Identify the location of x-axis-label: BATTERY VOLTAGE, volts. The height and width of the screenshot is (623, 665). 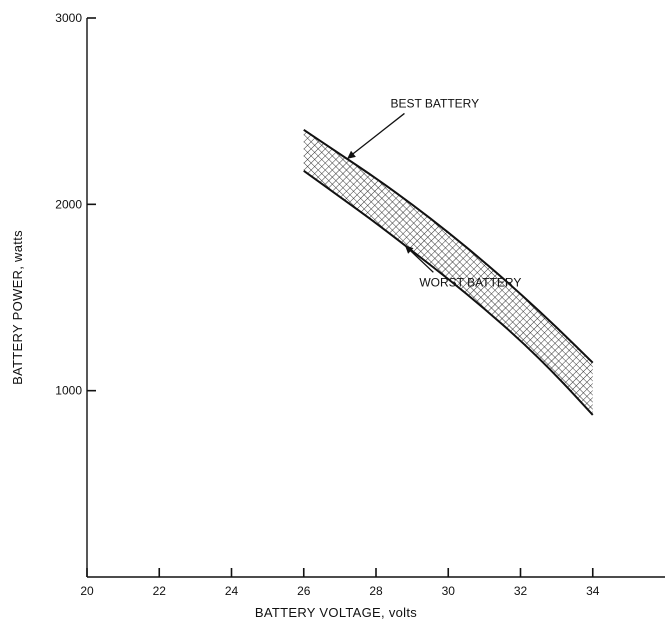
(336, 612).